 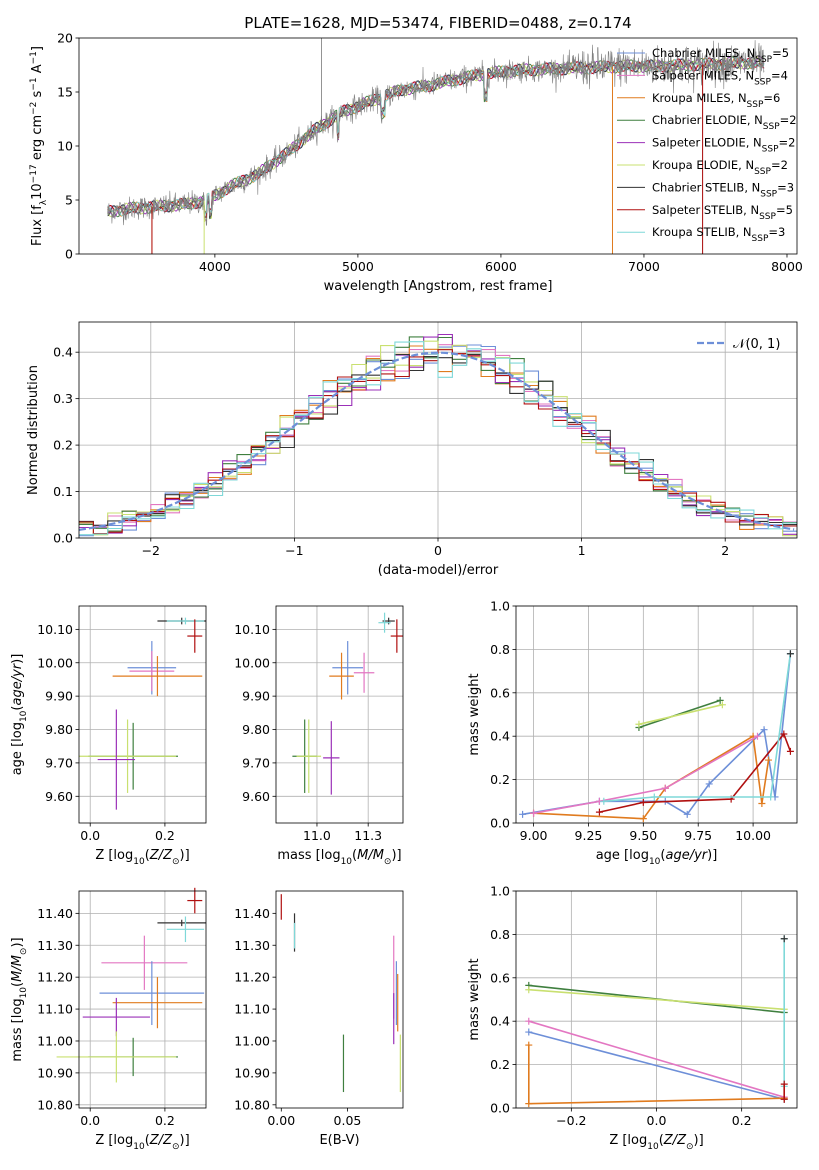 What do you see at coordinates (339, 1140) in the screenshot?
I see `x-axis-label-part: E(B-V)` at bounding box center [339, 1140].